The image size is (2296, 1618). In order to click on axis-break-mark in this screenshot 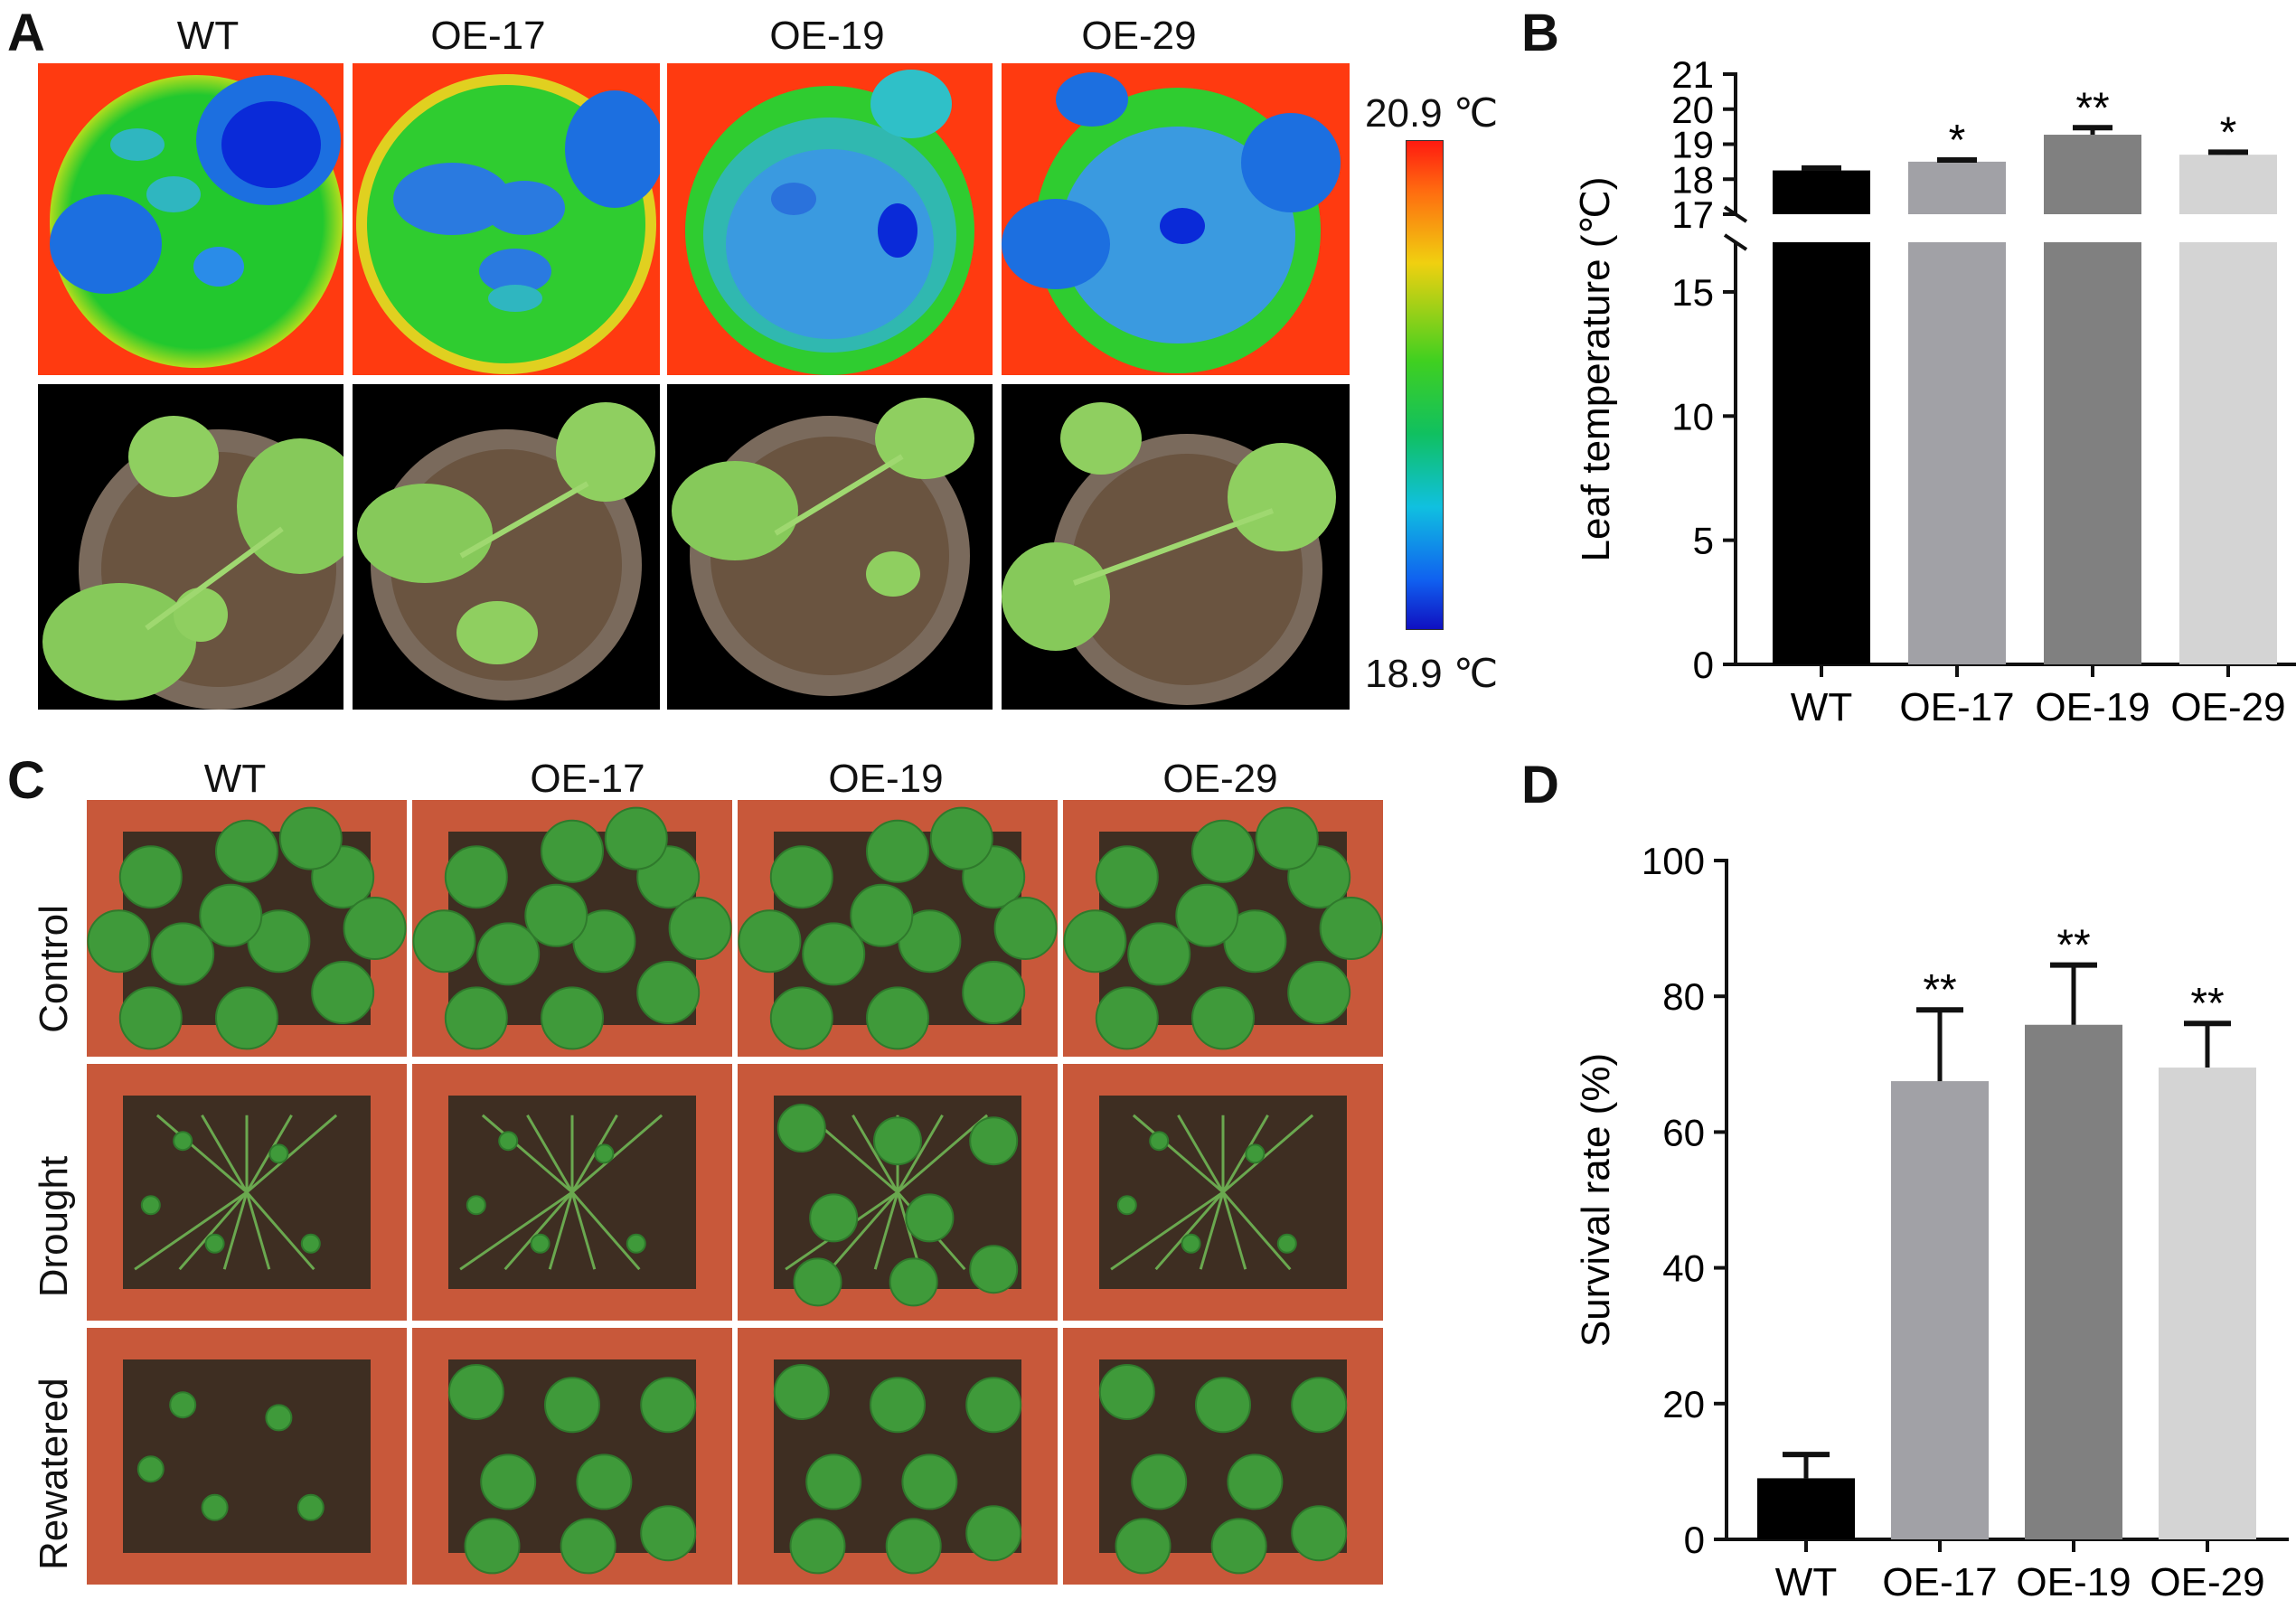, I will do `click(1735, 242)`.